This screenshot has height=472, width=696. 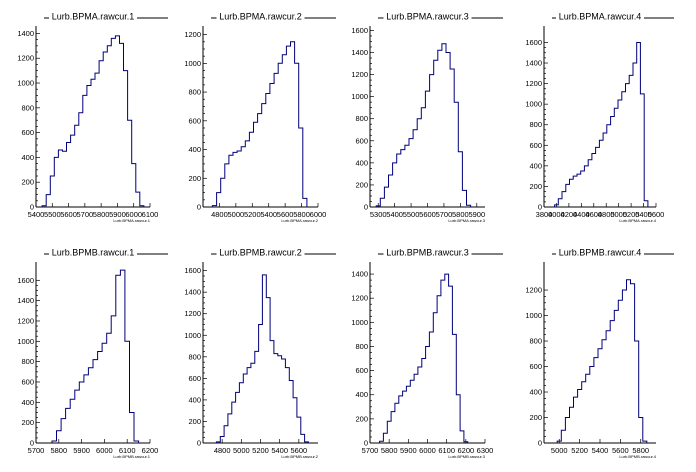 What do you see at coordinates (299, 456) in the screenshot?
I see `x-axis-label: Lurb.BPMB.rawcur.2` at bounding box center [299, 456].